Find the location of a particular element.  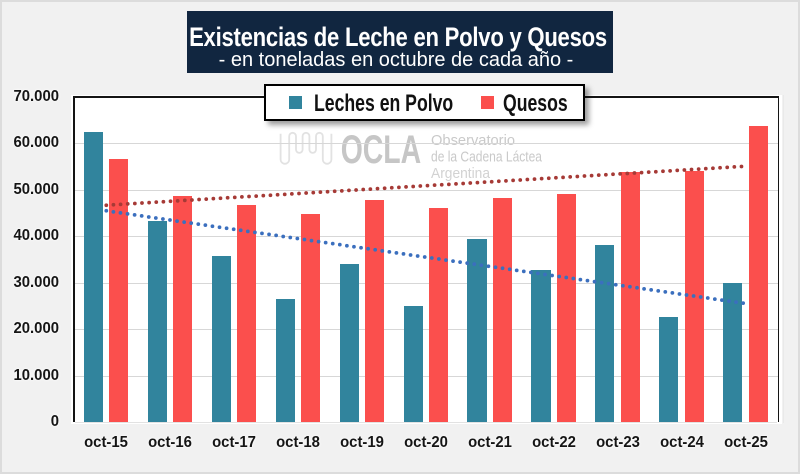

svg-text: Argentina is located at coordinates (461, 174).